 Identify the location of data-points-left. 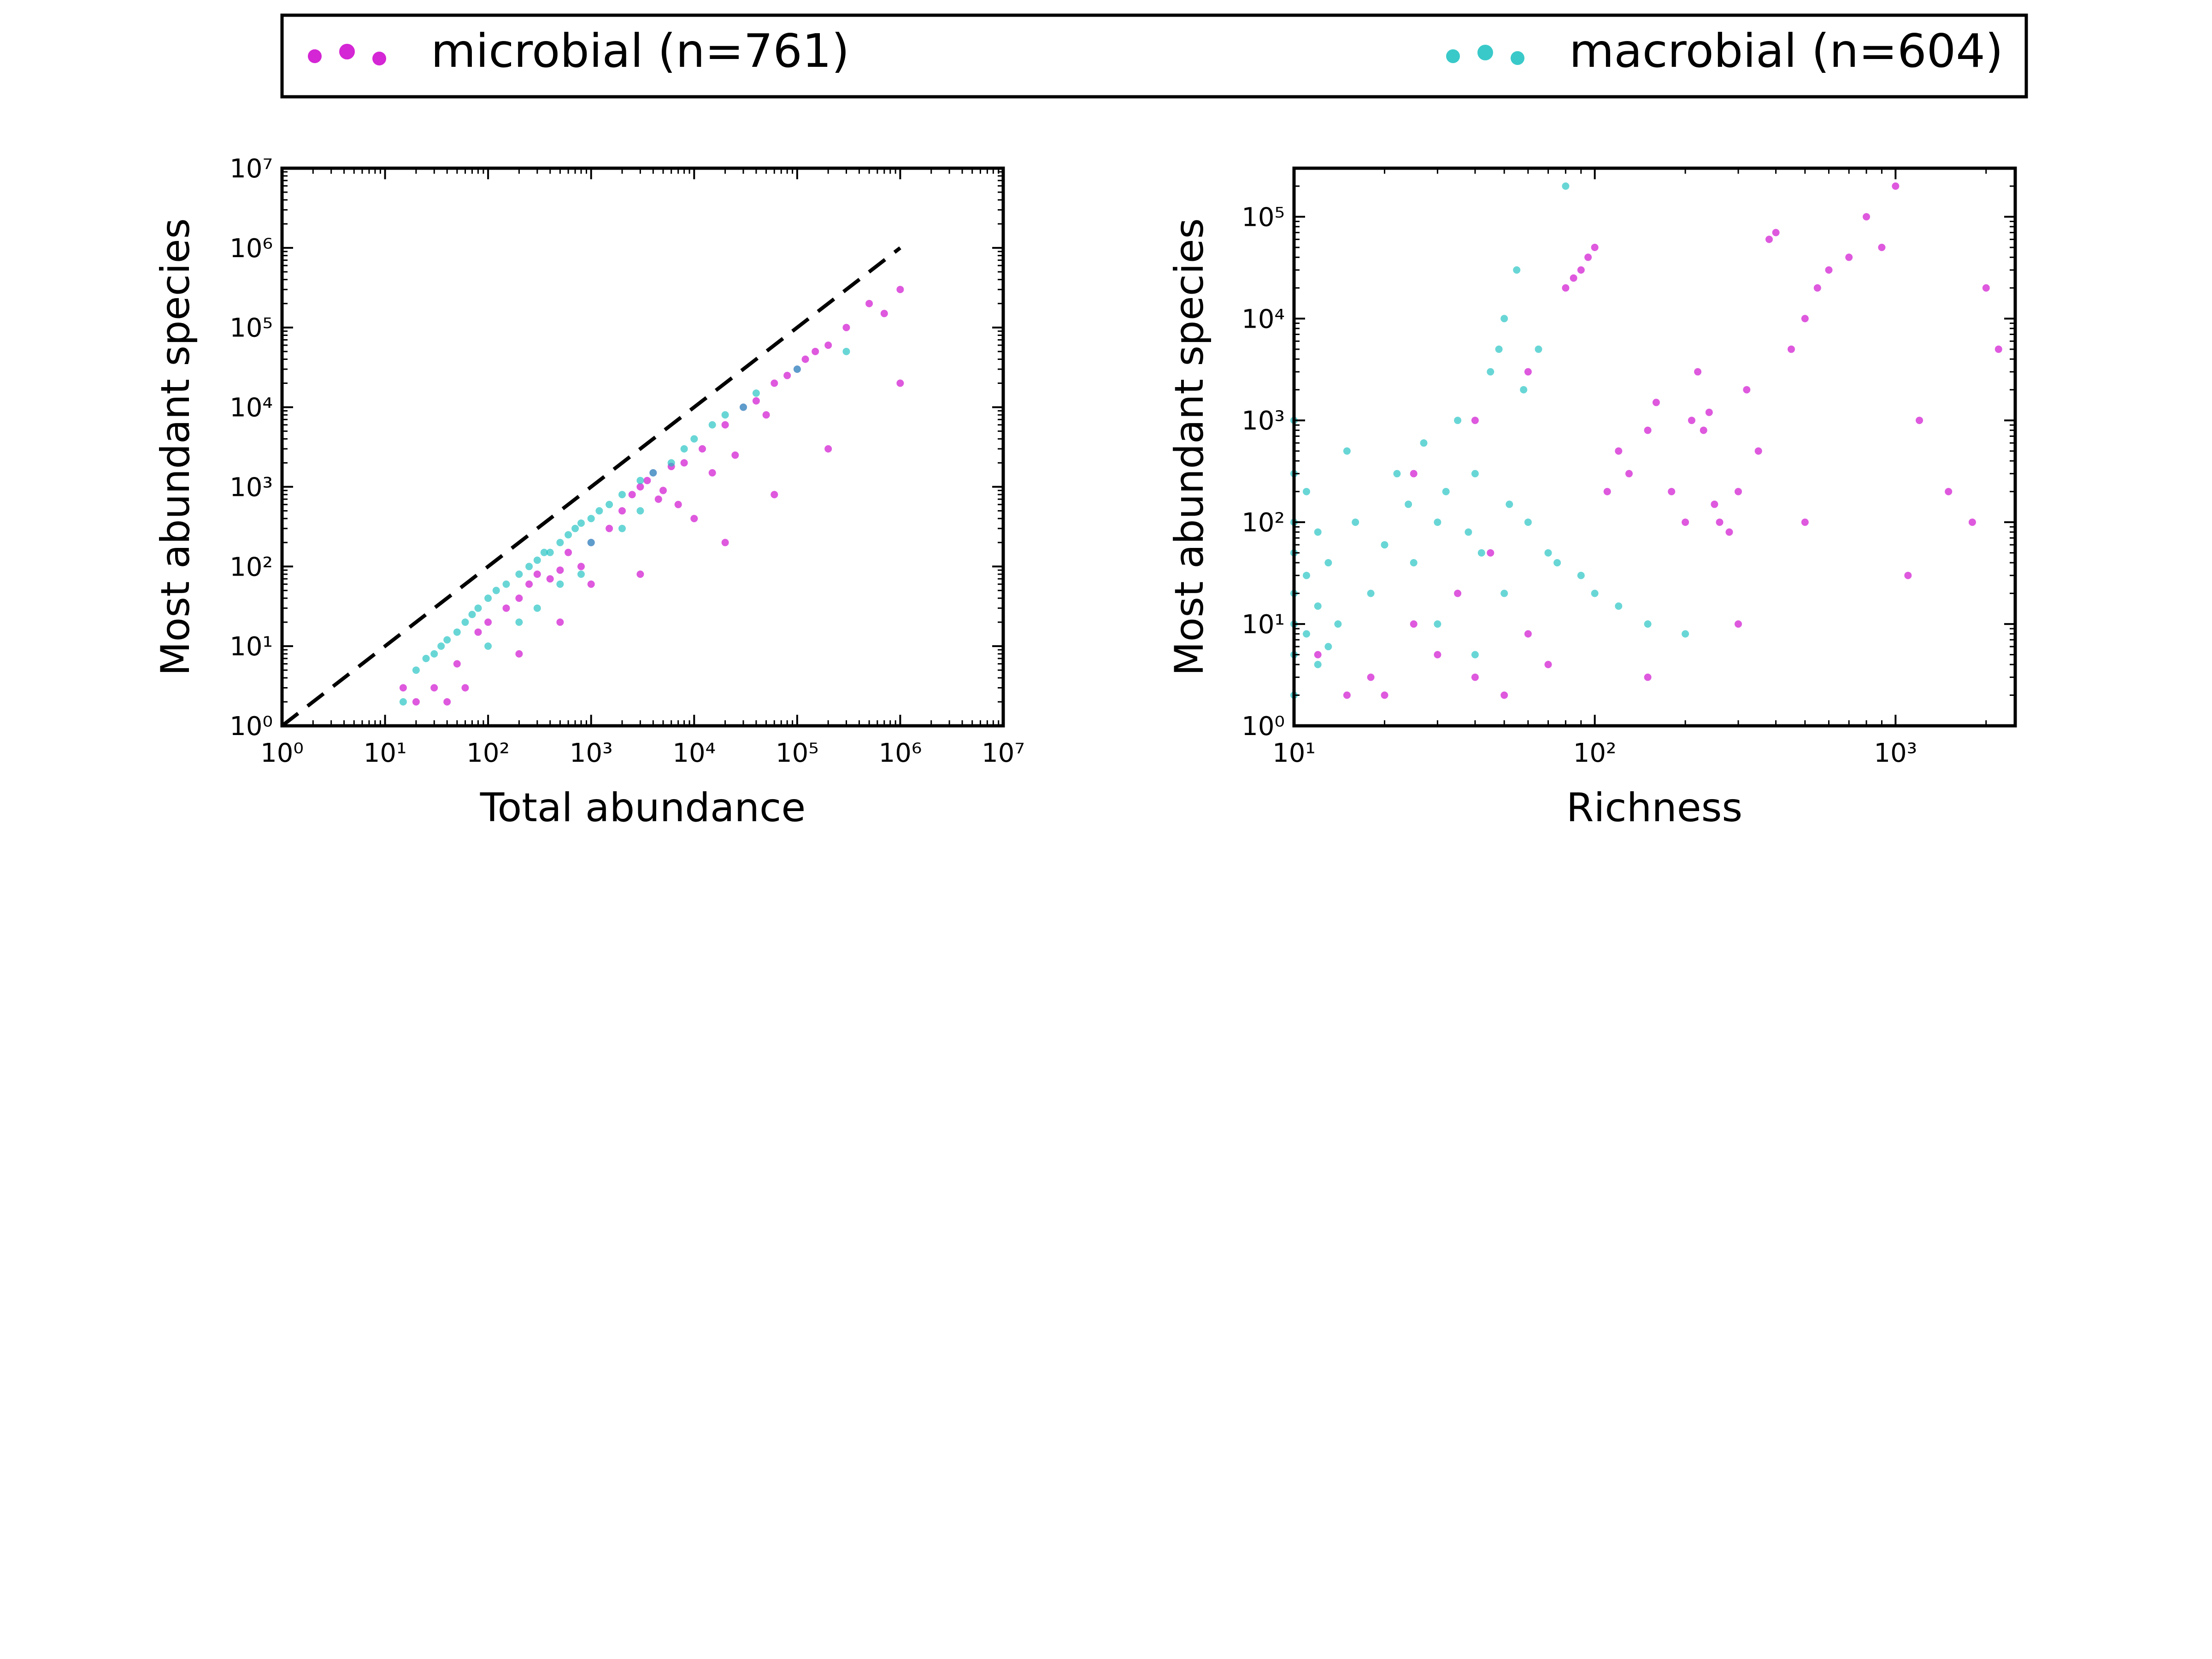
(651, 496).